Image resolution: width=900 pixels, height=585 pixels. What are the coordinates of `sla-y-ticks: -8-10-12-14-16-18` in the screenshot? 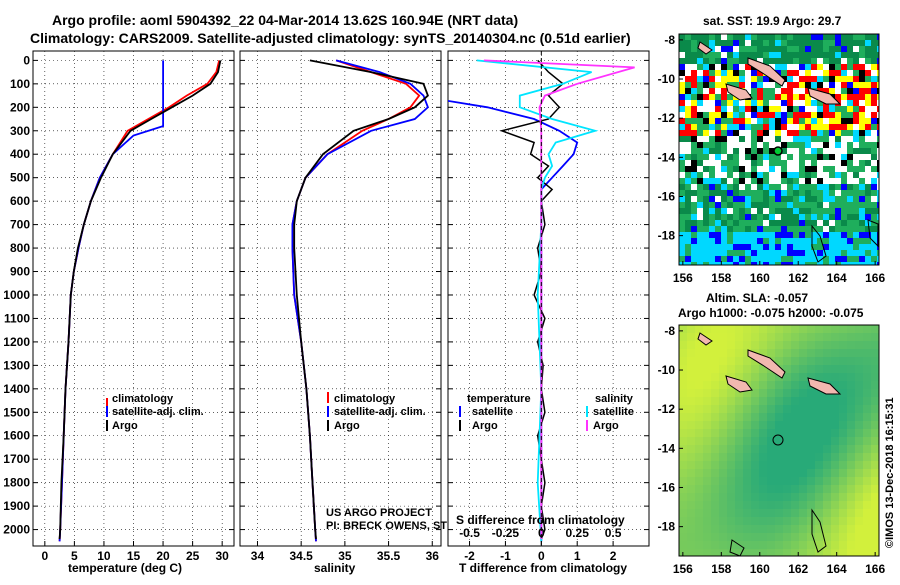 It's located at (670, 429).